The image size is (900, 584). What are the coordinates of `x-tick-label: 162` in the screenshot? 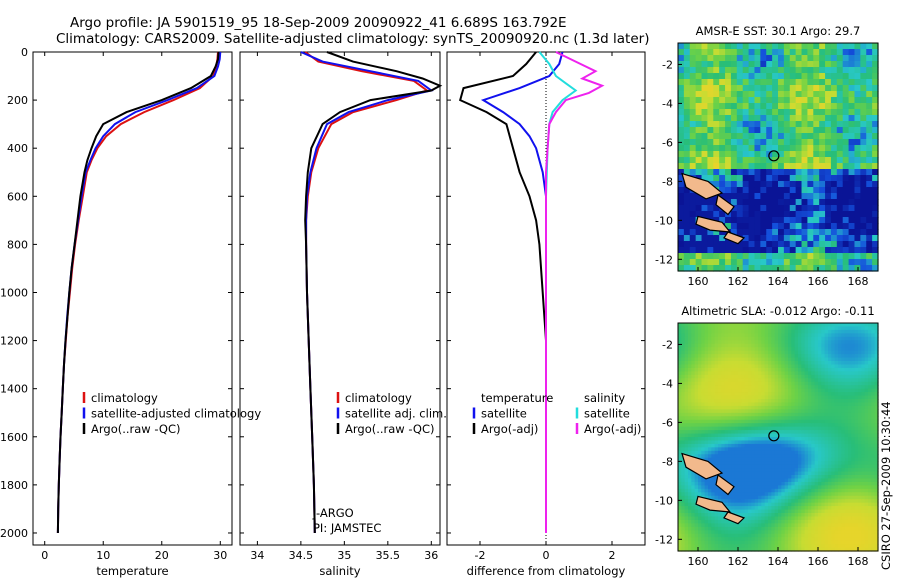 It's located at (738, 281).